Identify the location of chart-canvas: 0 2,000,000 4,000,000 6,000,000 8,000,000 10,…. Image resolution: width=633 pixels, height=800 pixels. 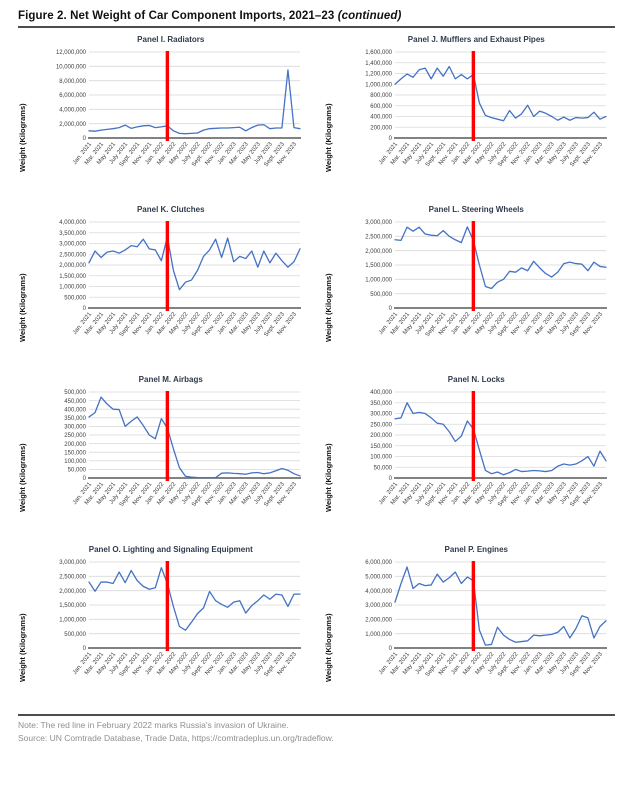
(178, 109).